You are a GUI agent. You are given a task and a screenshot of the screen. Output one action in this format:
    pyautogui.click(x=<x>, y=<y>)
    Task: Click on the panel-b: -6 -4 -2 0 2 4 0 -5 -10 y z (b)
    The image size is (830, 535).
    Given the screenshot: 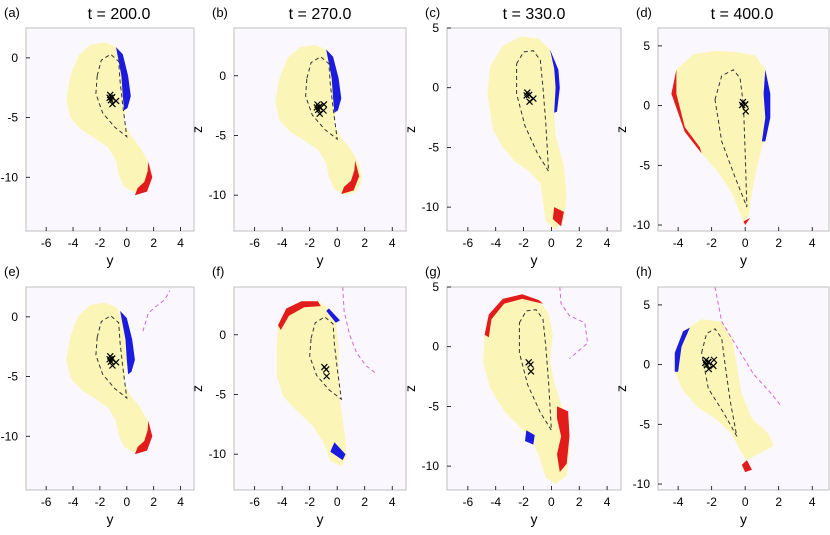 What is the action you would take?
    pyautogui.click(x=298, y=136)
    